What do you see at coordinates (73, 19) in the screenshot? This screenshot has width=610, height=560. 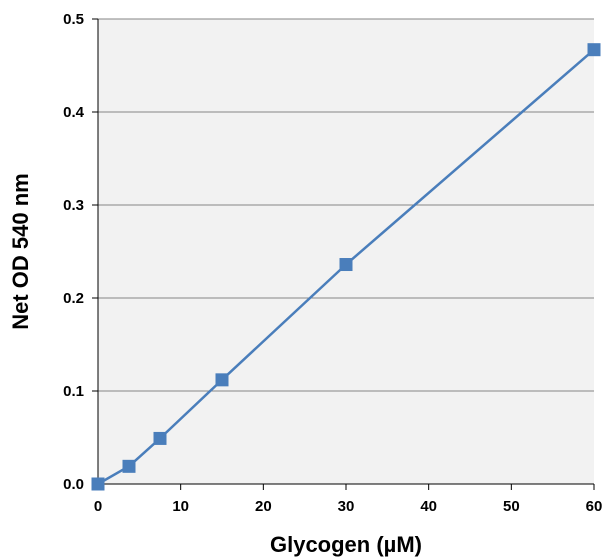 I see `y-tick-label: 0.5` at bounding box center [73, 19].